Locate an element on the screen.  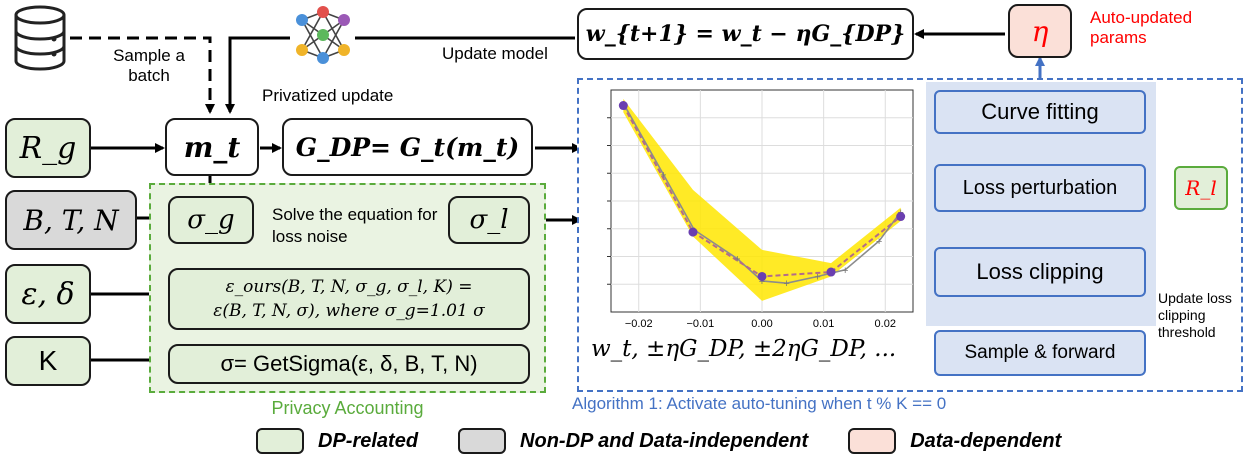
loss-perturbation-label: Loss perturbation is located at coordinates (1040, 187).